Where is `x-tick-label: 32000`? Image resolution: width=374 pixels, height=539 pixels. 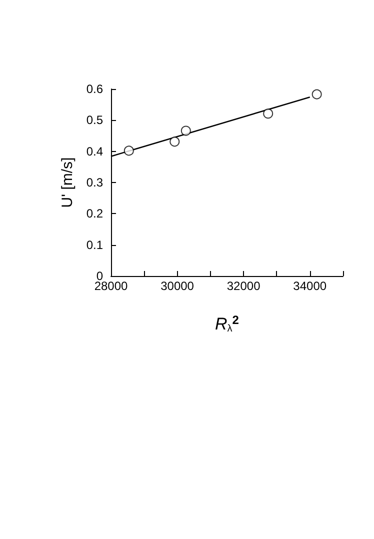
x-tick-label: 32000 is located at coordinates (243, 286).